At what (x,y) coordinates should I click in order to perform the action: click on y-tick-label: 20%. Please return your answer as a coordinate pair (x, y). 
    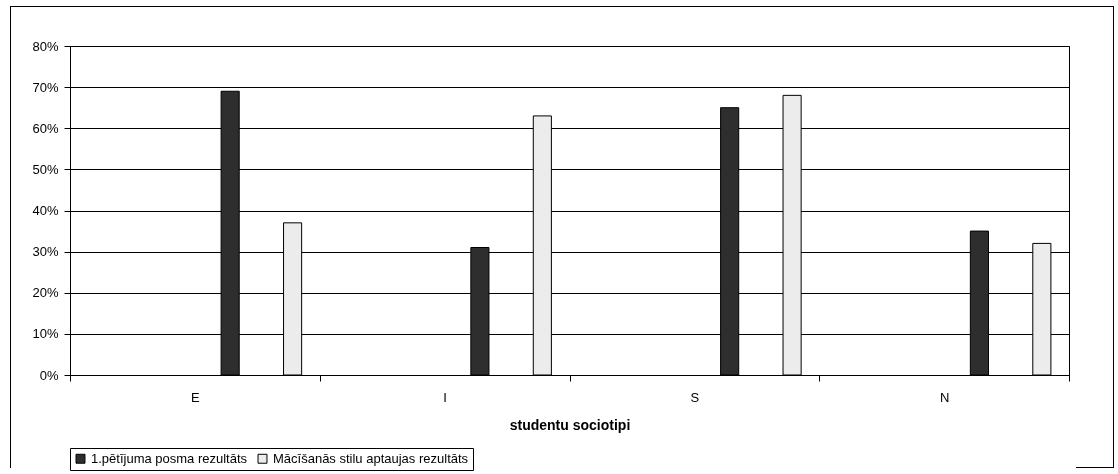
    Looking at the image, I should click on (45, 293).